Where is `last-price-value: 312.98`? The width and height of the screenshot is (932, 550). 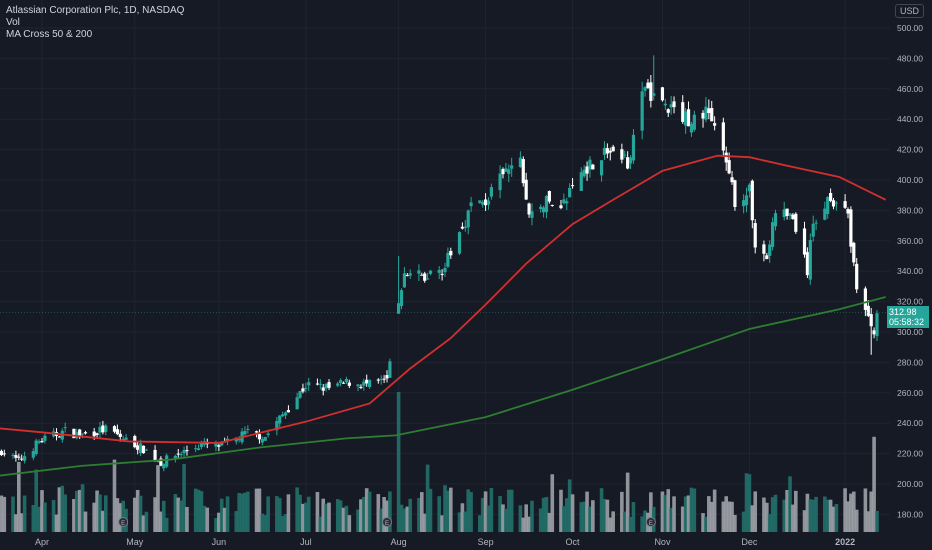
last-price-value: 312.98 is located at coordinates (903, 312).